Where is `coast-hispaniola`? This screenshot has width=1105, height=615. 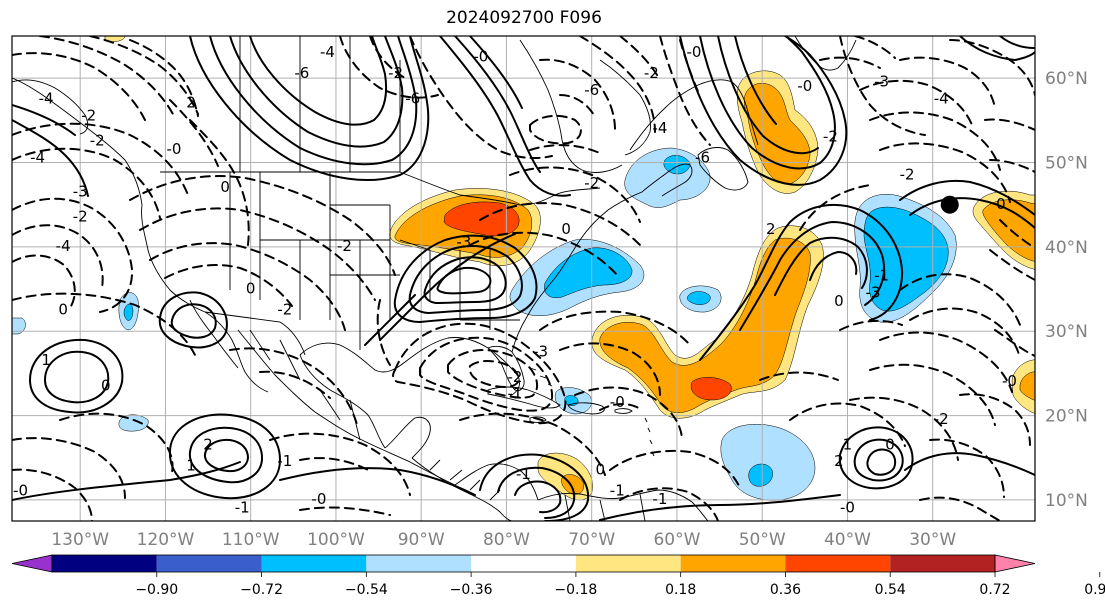 coast-hispaniola is located at coordinates (586, 408).